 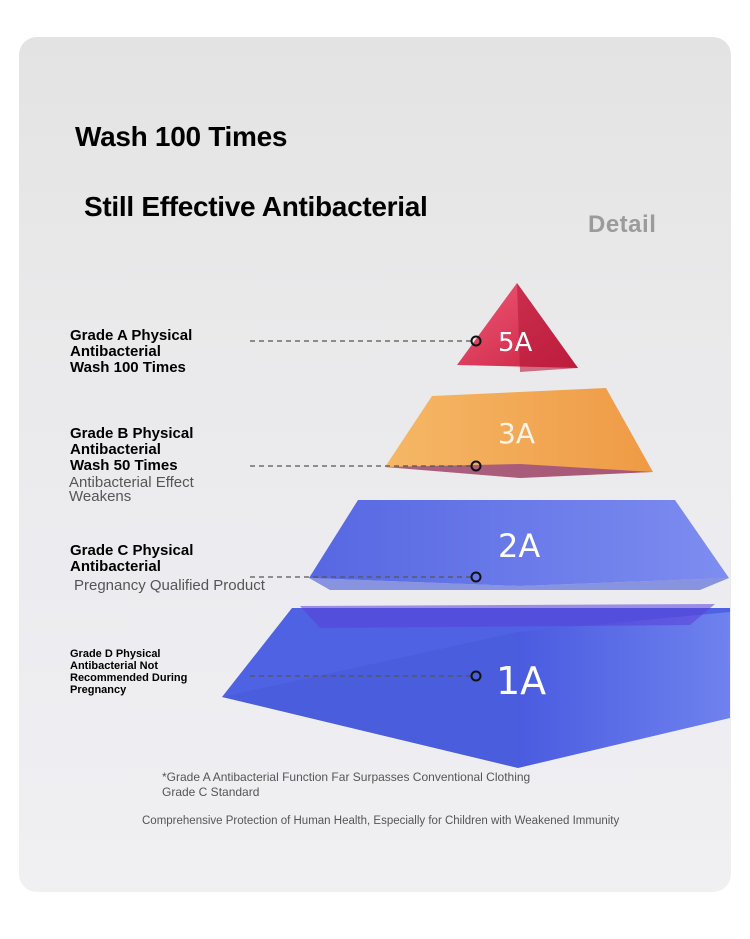 I want to click on detail-label: Detail, so click(x=622, y=224).